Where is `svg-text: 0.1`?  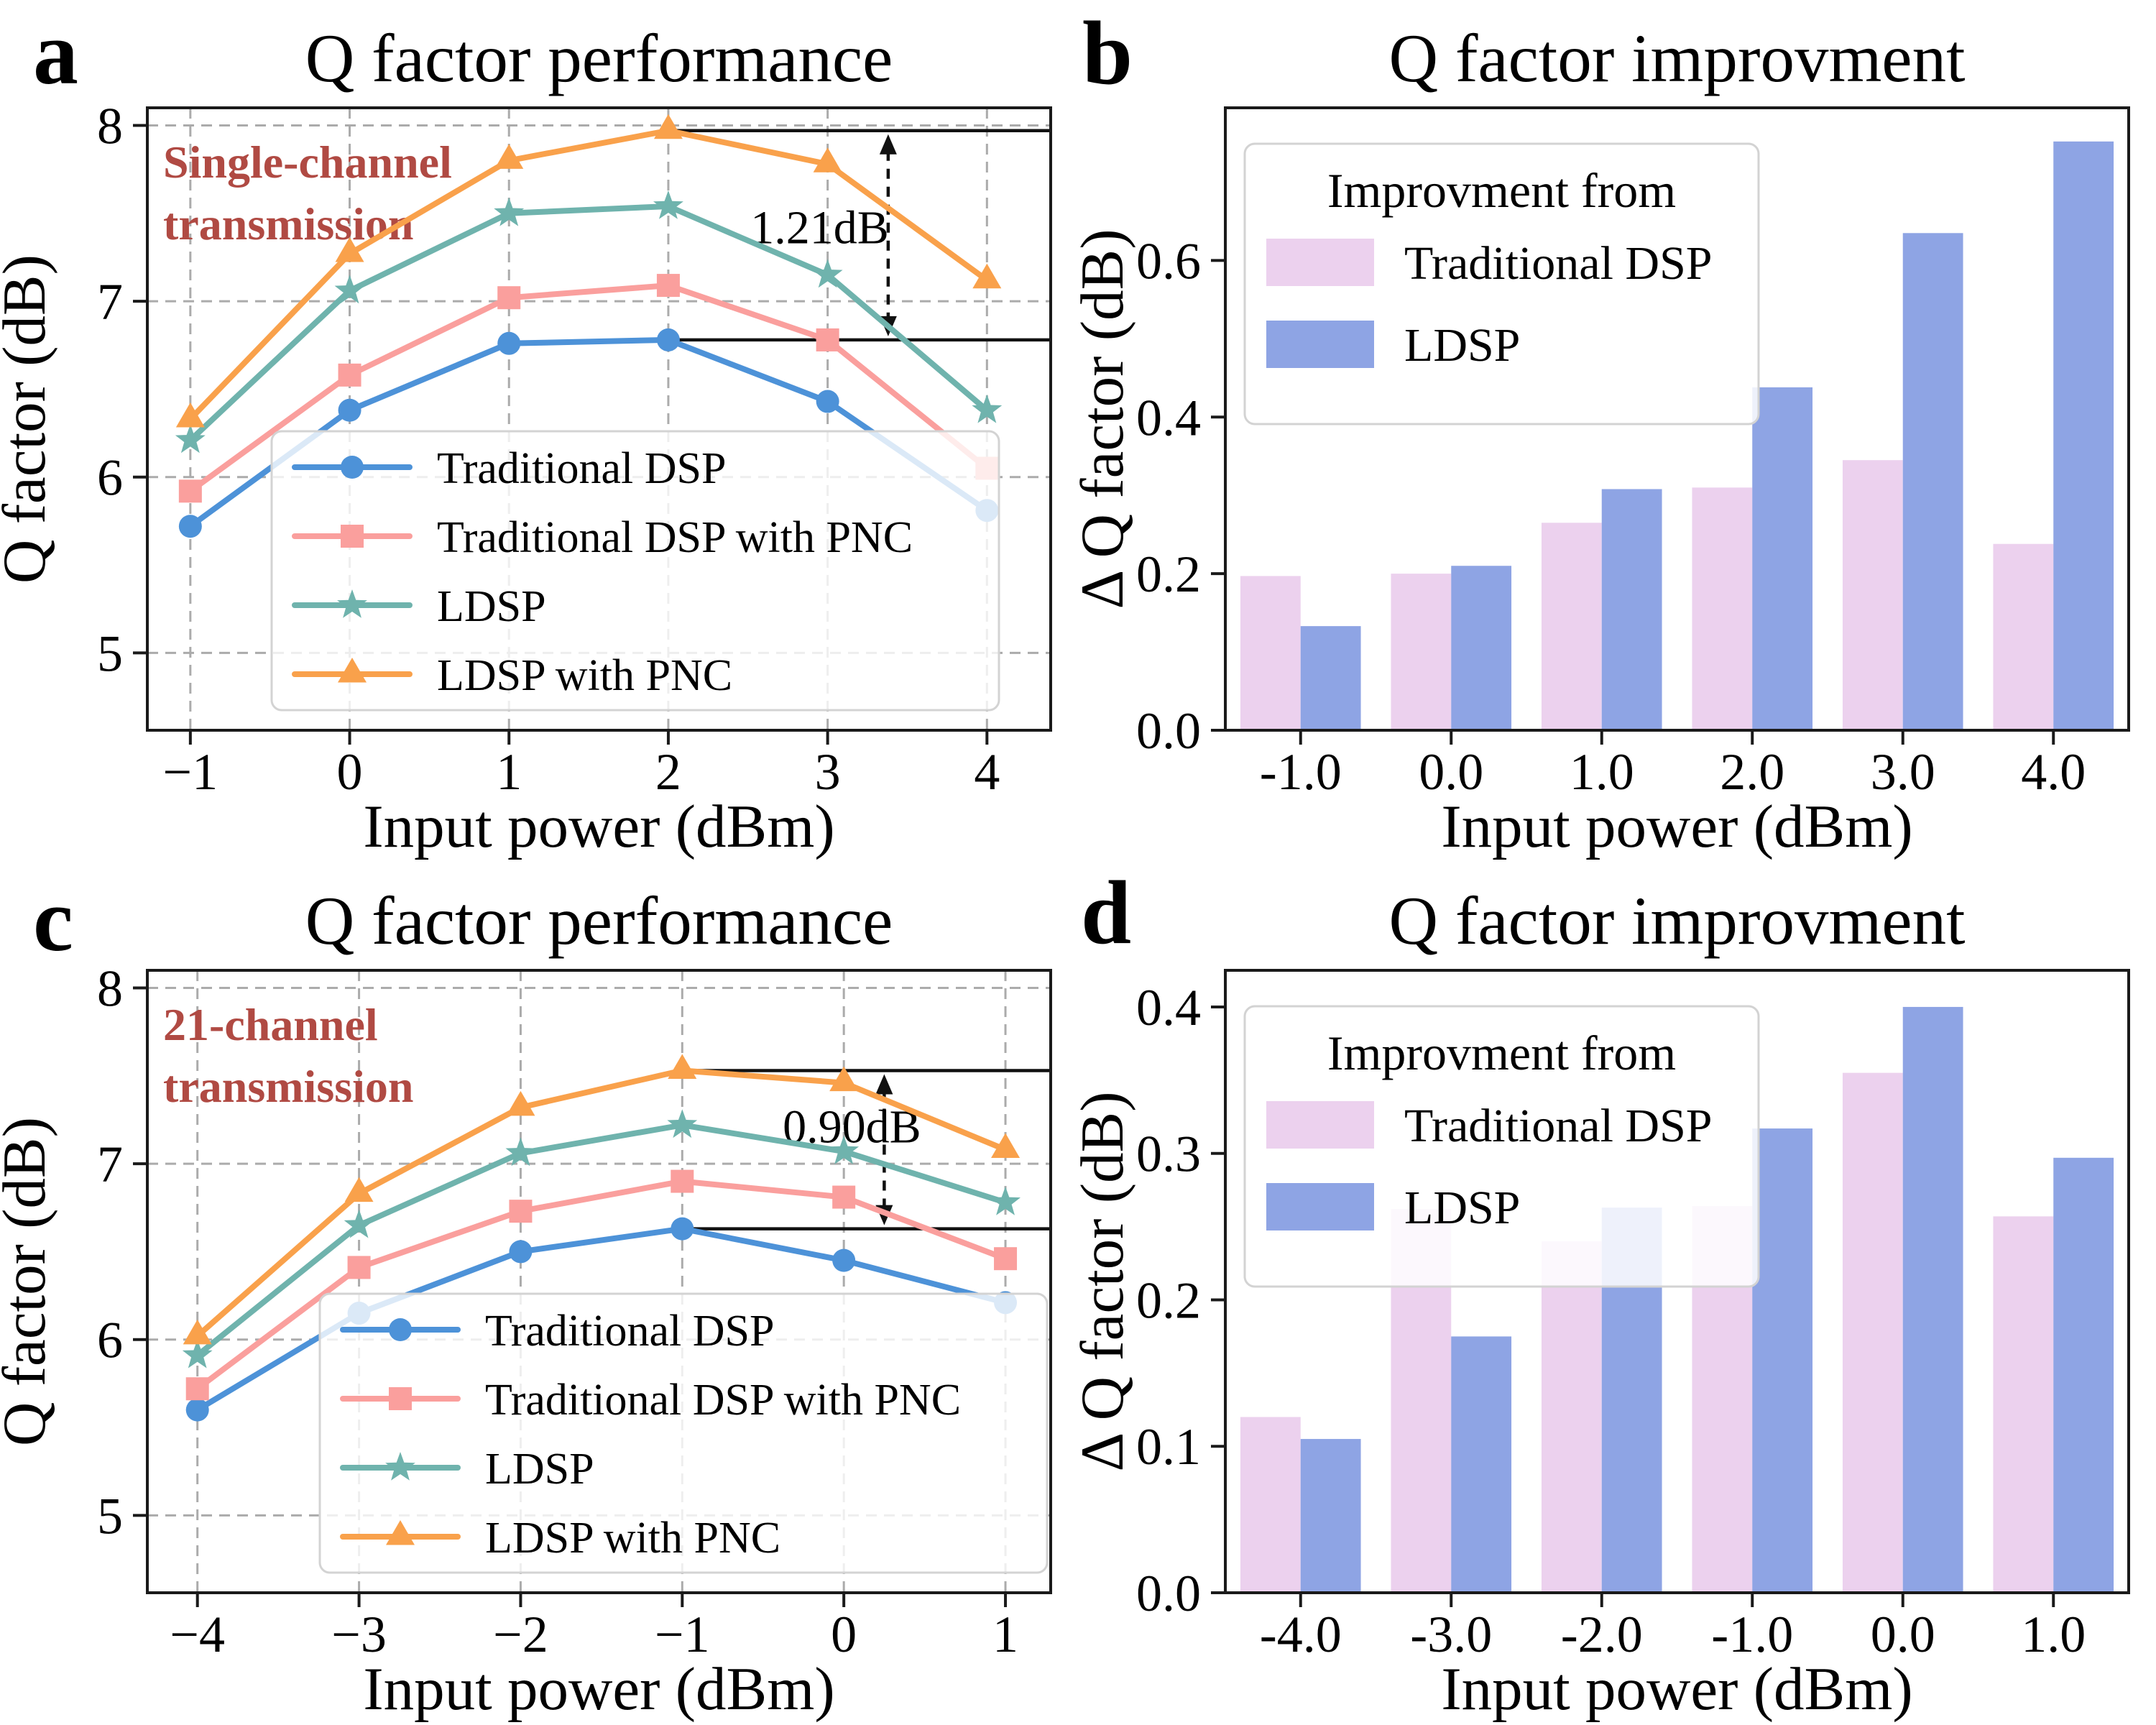 svg-text: 0.1 is located at coordinates (1168, 1447).